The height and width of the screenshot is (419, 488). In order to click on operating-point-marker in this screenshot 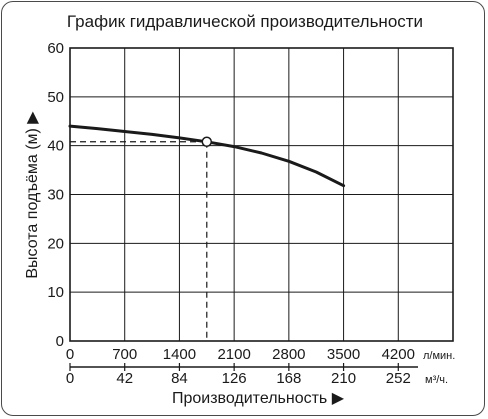, I will do `click(207, 142)`.